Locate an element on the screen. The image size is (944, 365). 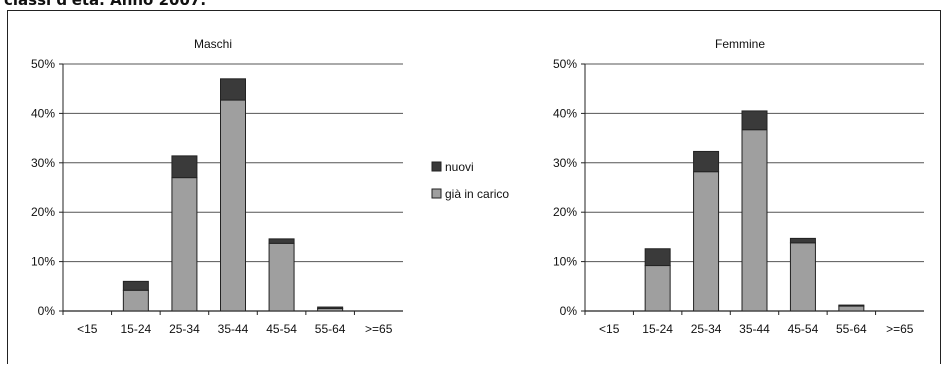
x-tick-label-1-2: 25-34 is located at coordinates (706, 329).